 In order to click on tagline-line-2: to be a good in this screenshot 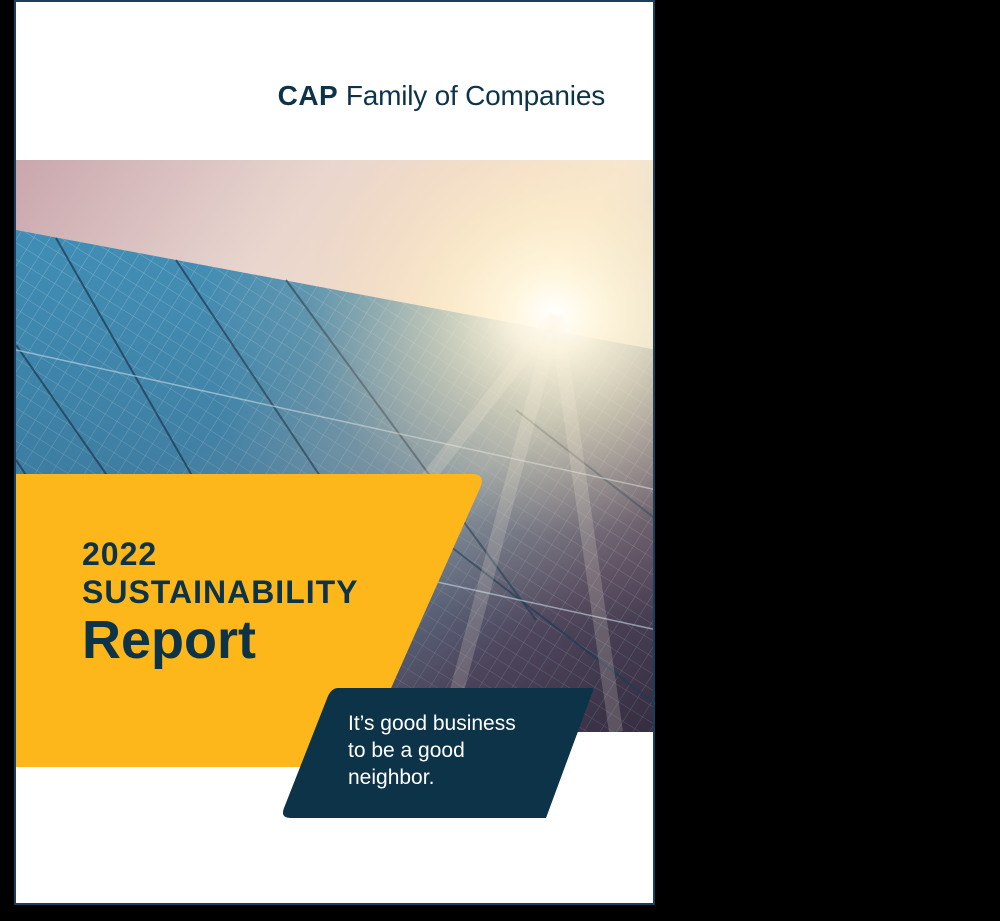, I will do `click(406, 750)`.